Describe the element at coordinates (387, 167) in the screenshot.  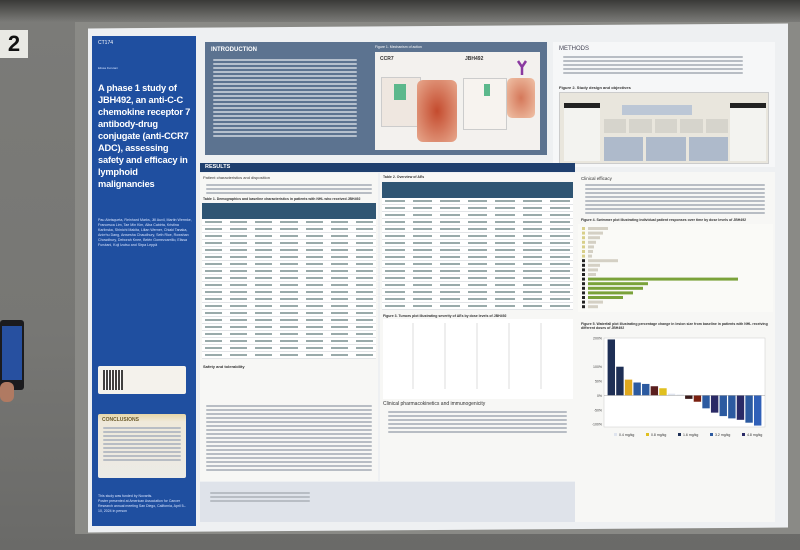
I see `results-heading: RESULTS` at that location.